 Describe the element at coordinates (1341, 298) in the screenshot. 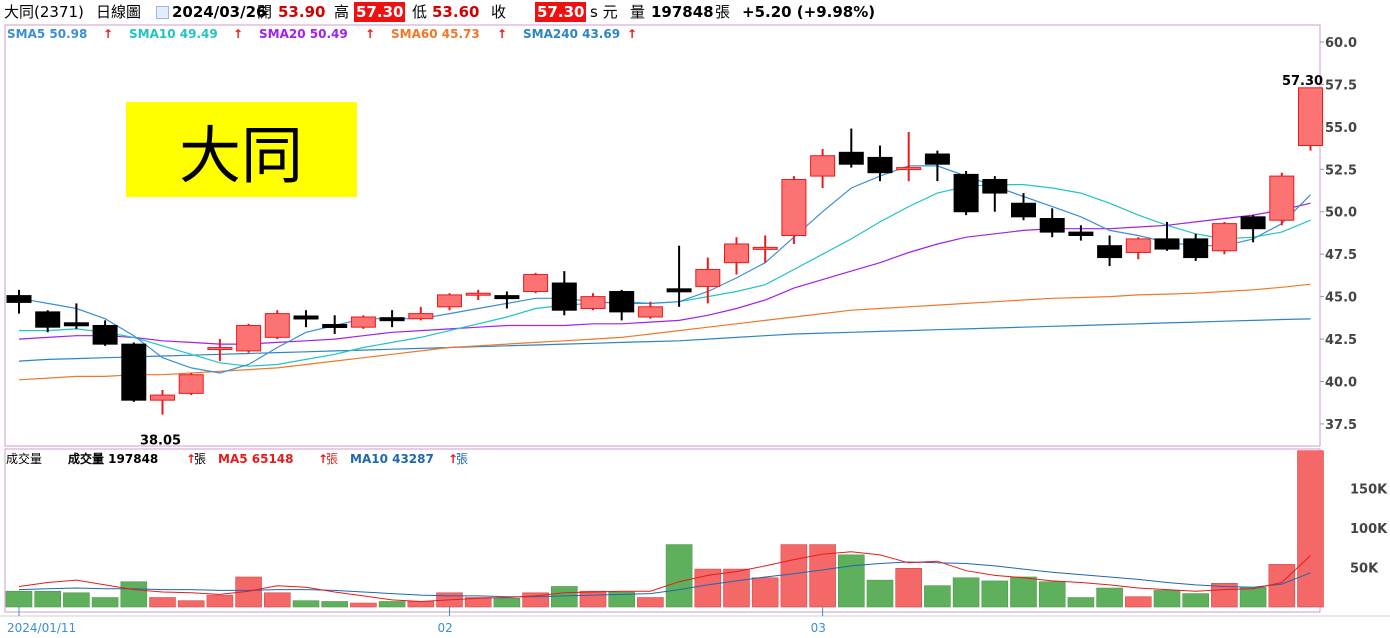

I see `price-tick-label: 45.0` at that location.